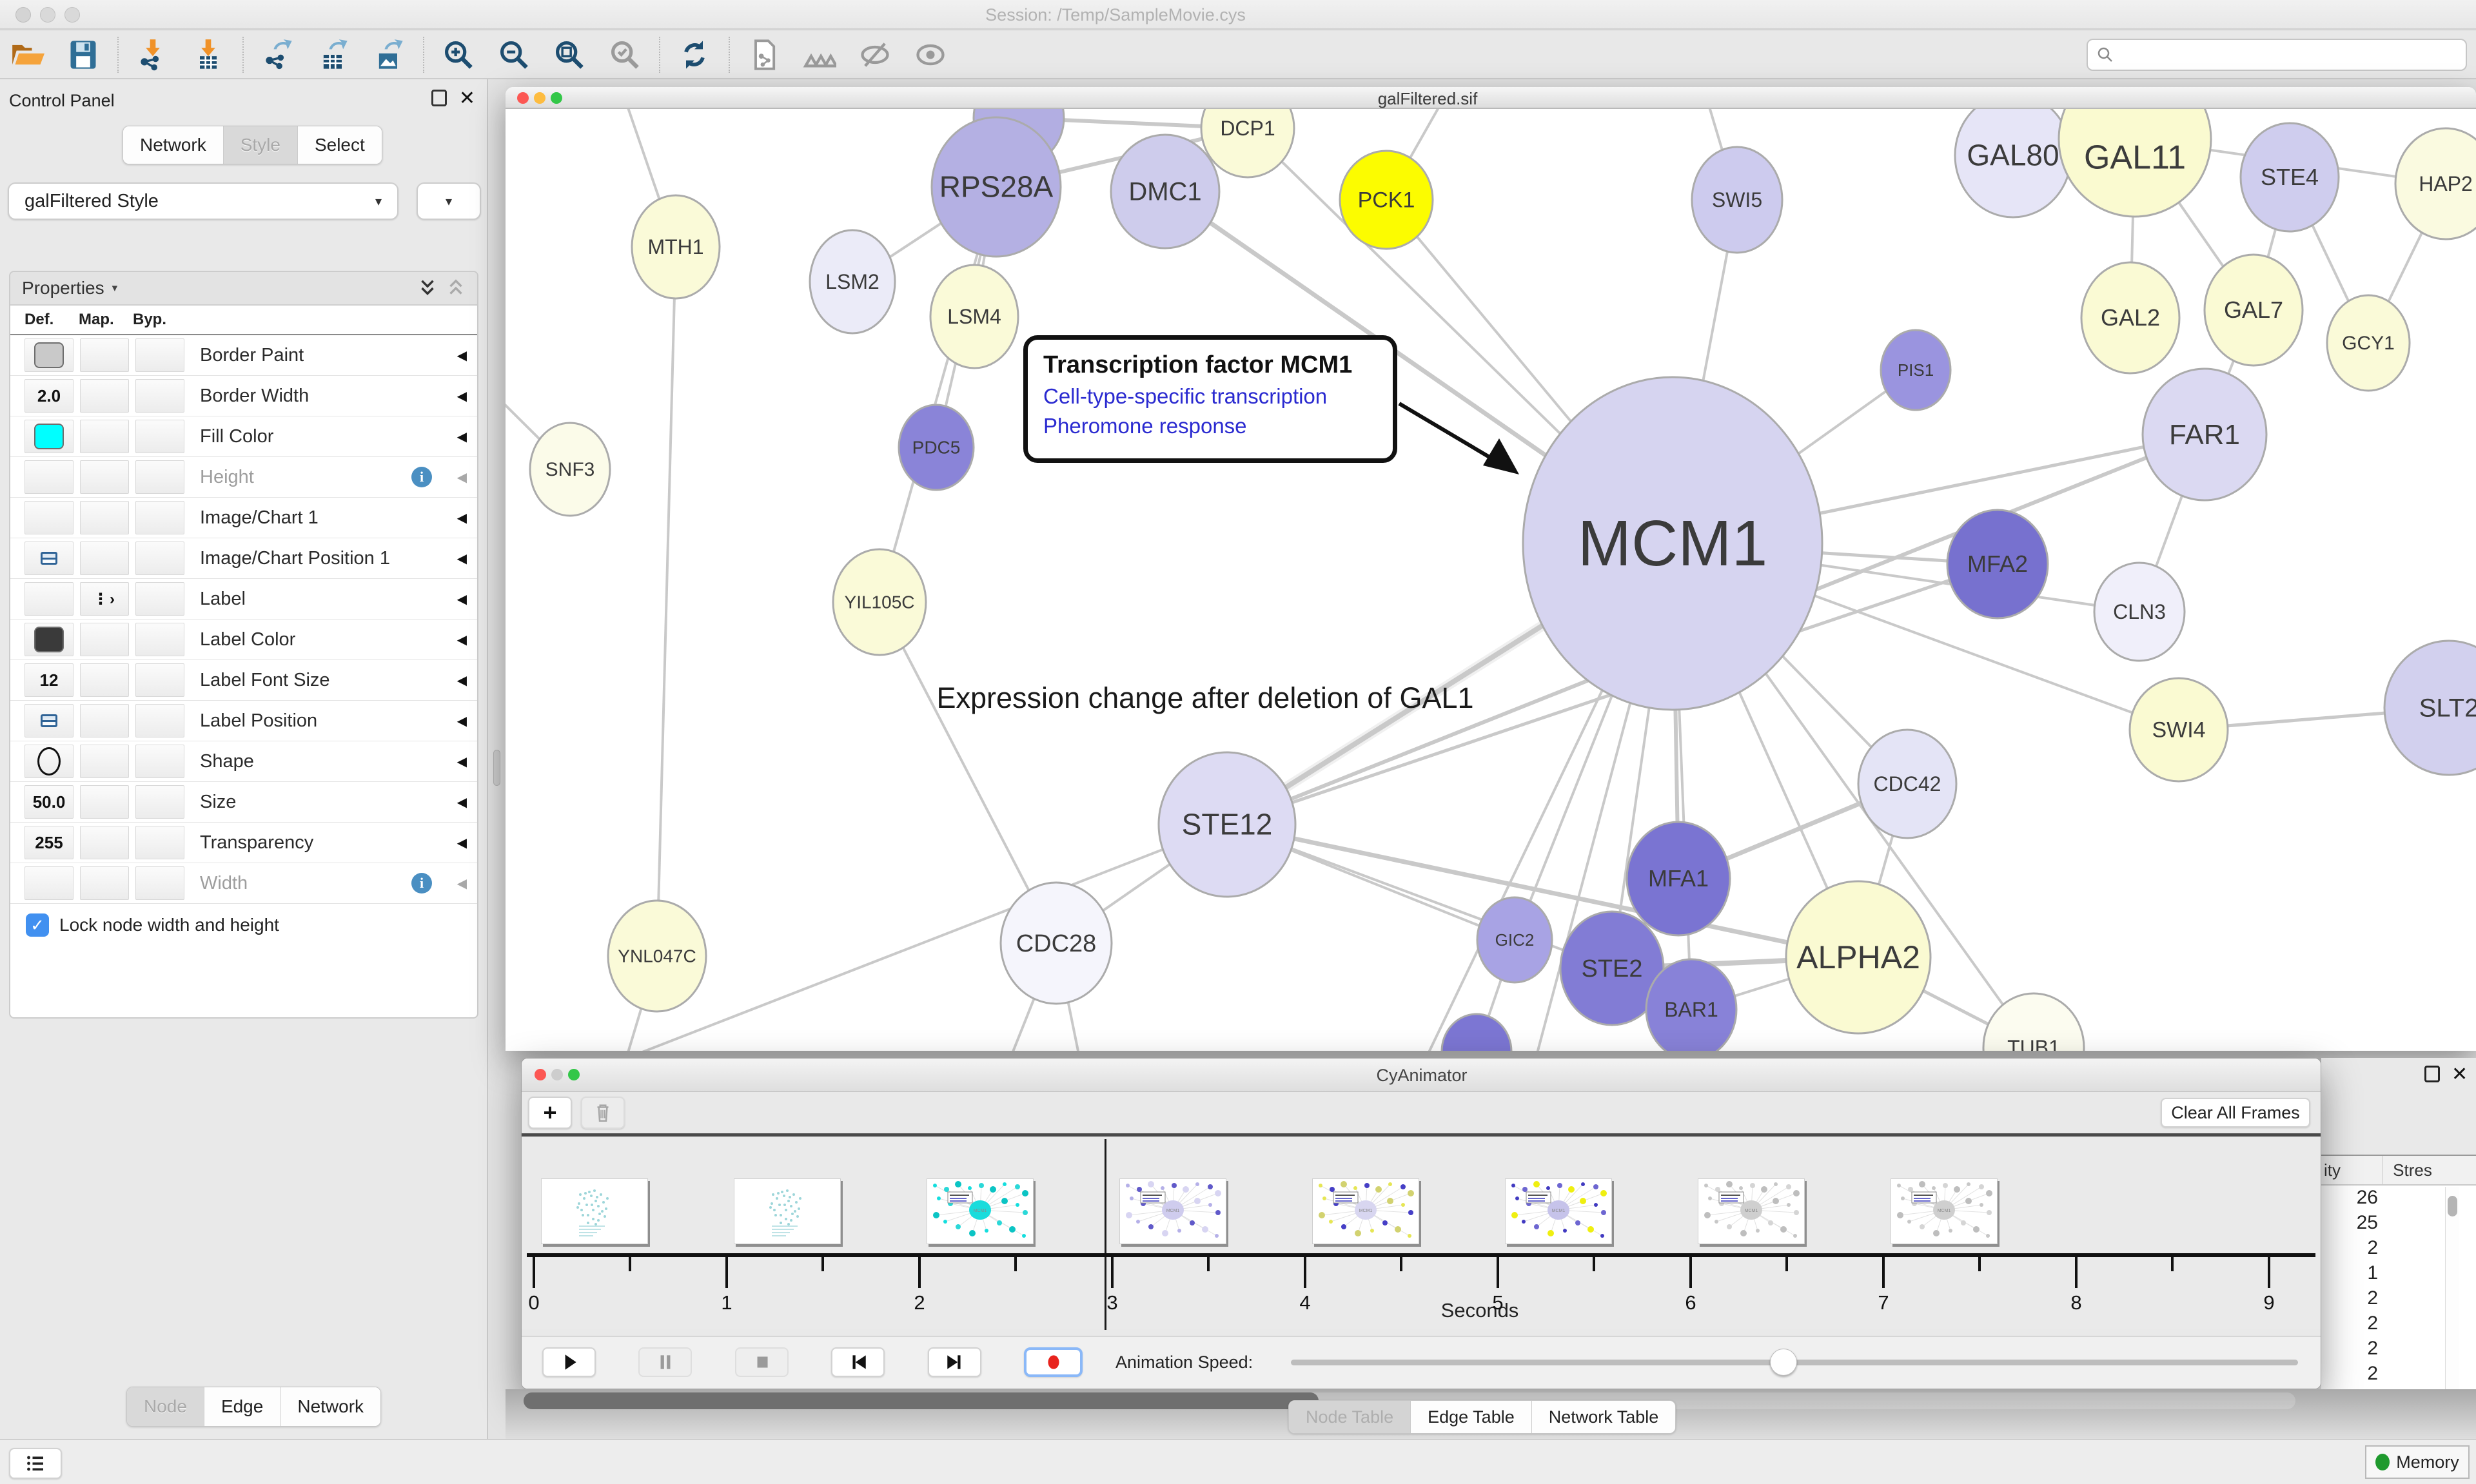 The height and width of the screenshot is (1484, 2476). What do you see at coordinates (2429, 707) in the screenshot?
I see `network-node-SLT2: SLT2` at bounding box center [2429, 707].